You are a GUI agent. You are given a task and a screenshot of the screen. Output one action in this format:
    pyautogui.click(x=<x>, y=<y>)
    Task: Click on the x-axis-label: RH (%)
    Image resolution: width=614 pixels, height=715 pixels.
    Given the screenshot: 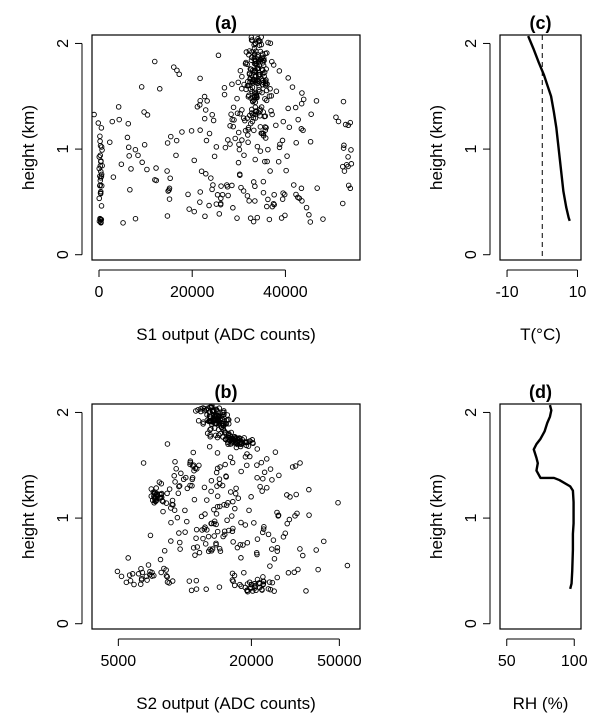 What is the action you would take?
    pyautogui.click(x=541, y=703)
    